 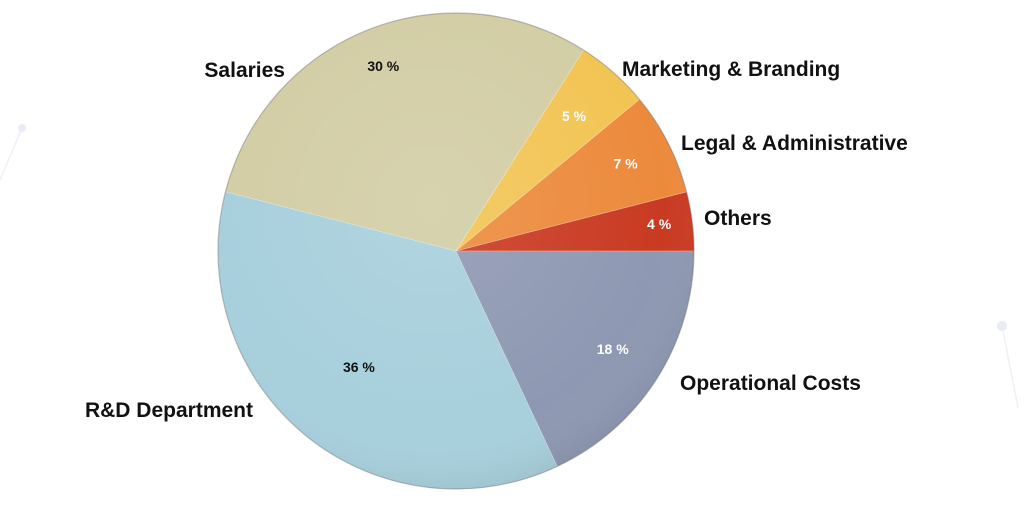 What do you see at coordinates (738, 218) in the screenshot?
I see `category-label-others: Others` at bounding box center [738, 218].